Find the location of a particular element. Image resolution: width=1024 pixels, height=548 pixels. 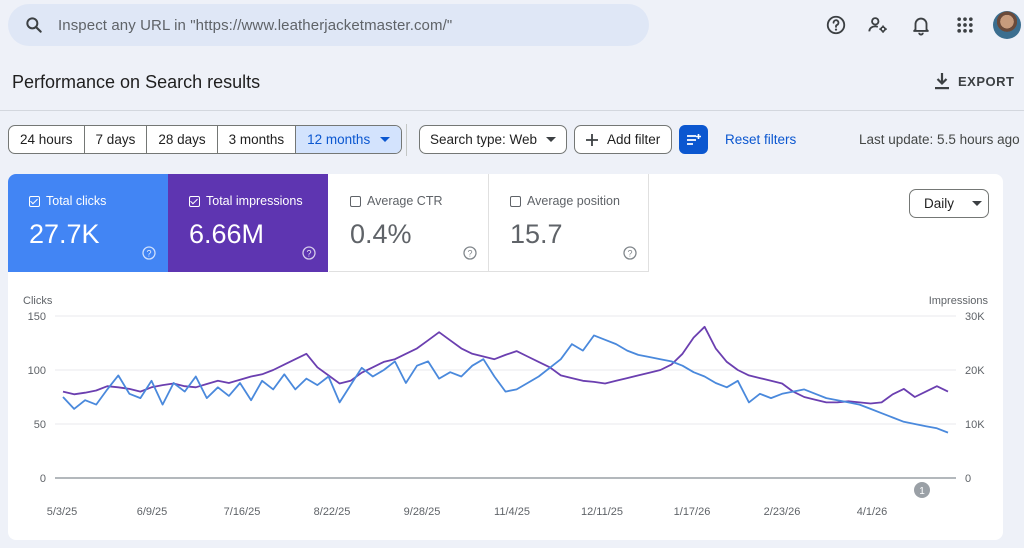

metric-value: 6.66M is located at coordinates (227, 234).